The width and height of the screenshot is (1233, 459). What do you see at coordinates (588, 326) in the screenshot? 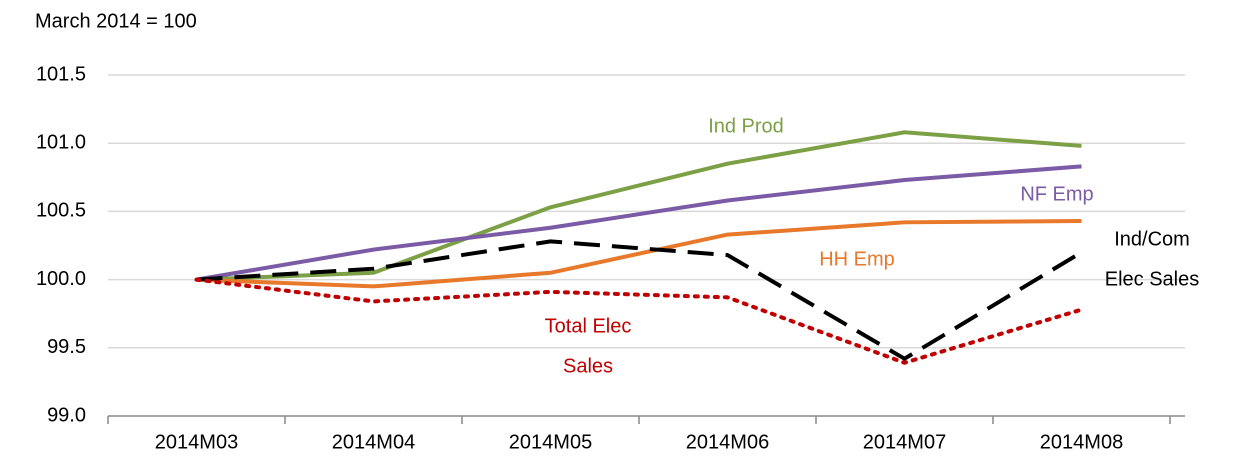
I see `series-label: Total Elec` at bounding box center [588, 326].